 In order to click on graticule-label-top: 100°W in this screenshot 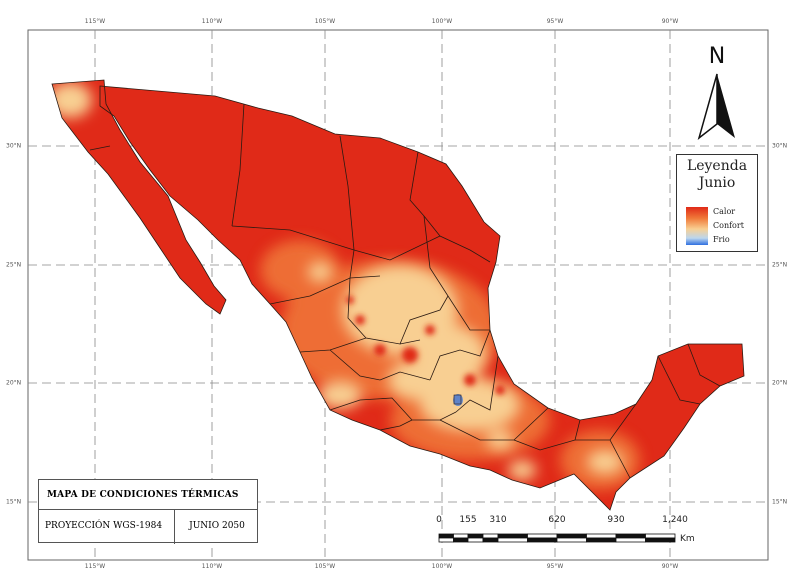, I will do `click(442, 21)`.